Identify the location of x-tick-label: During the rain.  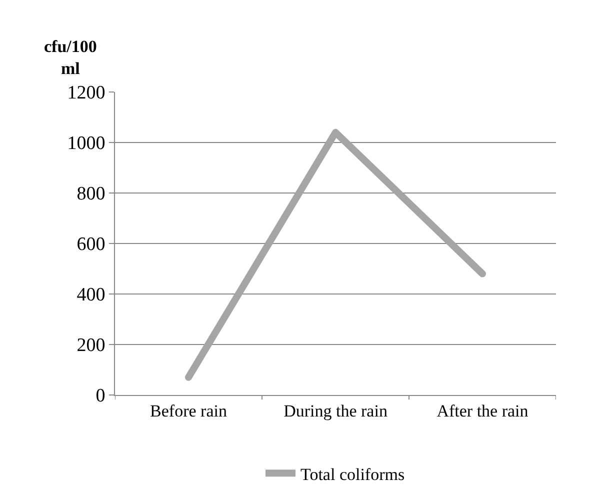
(336, 410).